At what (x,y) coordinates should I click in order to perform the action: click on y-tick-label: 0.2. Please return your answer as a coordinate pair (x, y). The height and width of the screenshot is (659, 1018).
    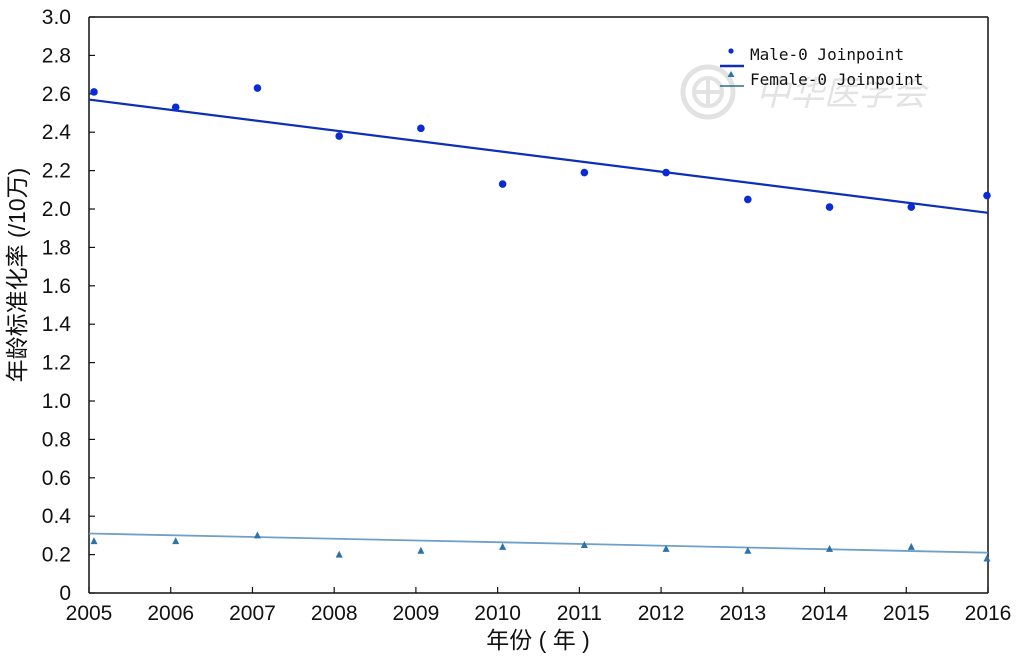
    Looking at the image, I should click on (56, 555).